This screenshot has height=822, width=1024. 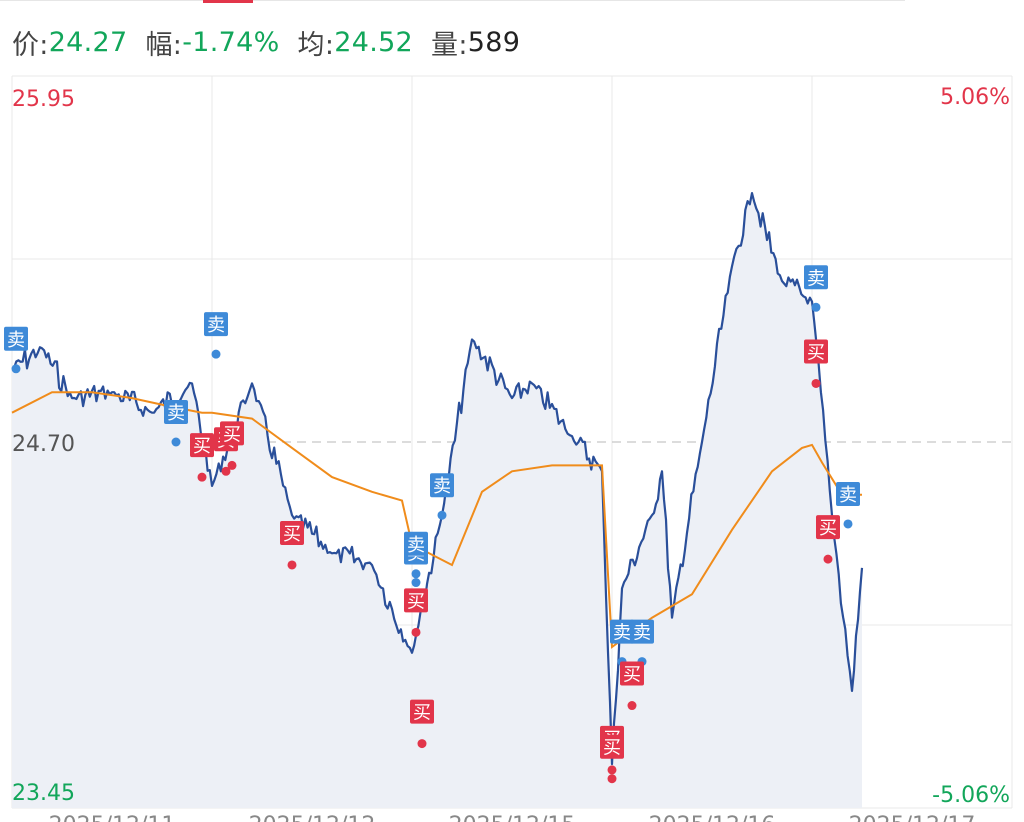 I want to click on change-label: 幅:, so click(x=164, y=45).